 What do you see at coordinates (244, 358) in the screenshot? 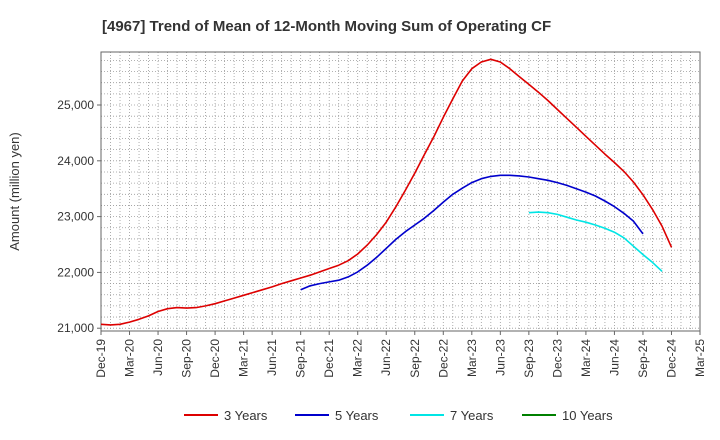
I see `x-tick-label: Mar-21` at bounding box center [244, 358].